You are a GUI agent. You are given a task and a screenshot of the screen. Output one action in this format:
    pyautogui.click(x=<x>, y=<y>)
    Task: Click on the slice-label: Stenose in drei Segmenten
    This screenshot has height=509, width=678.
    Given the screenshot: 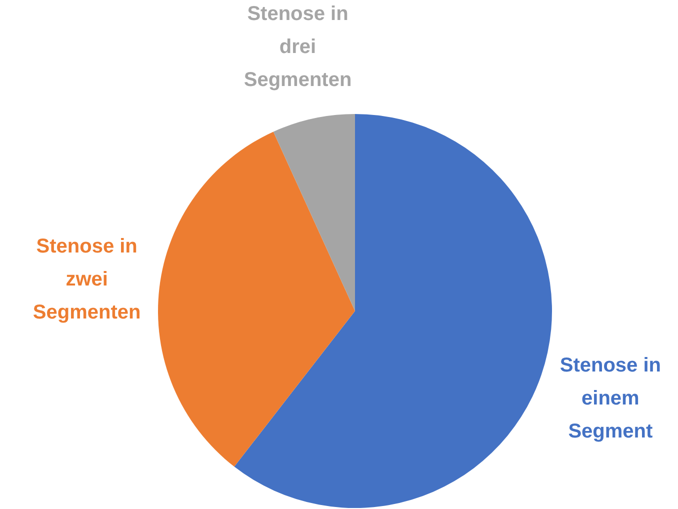 What is the action you would take?
    pyautogui.click(x=298, y=47)
    